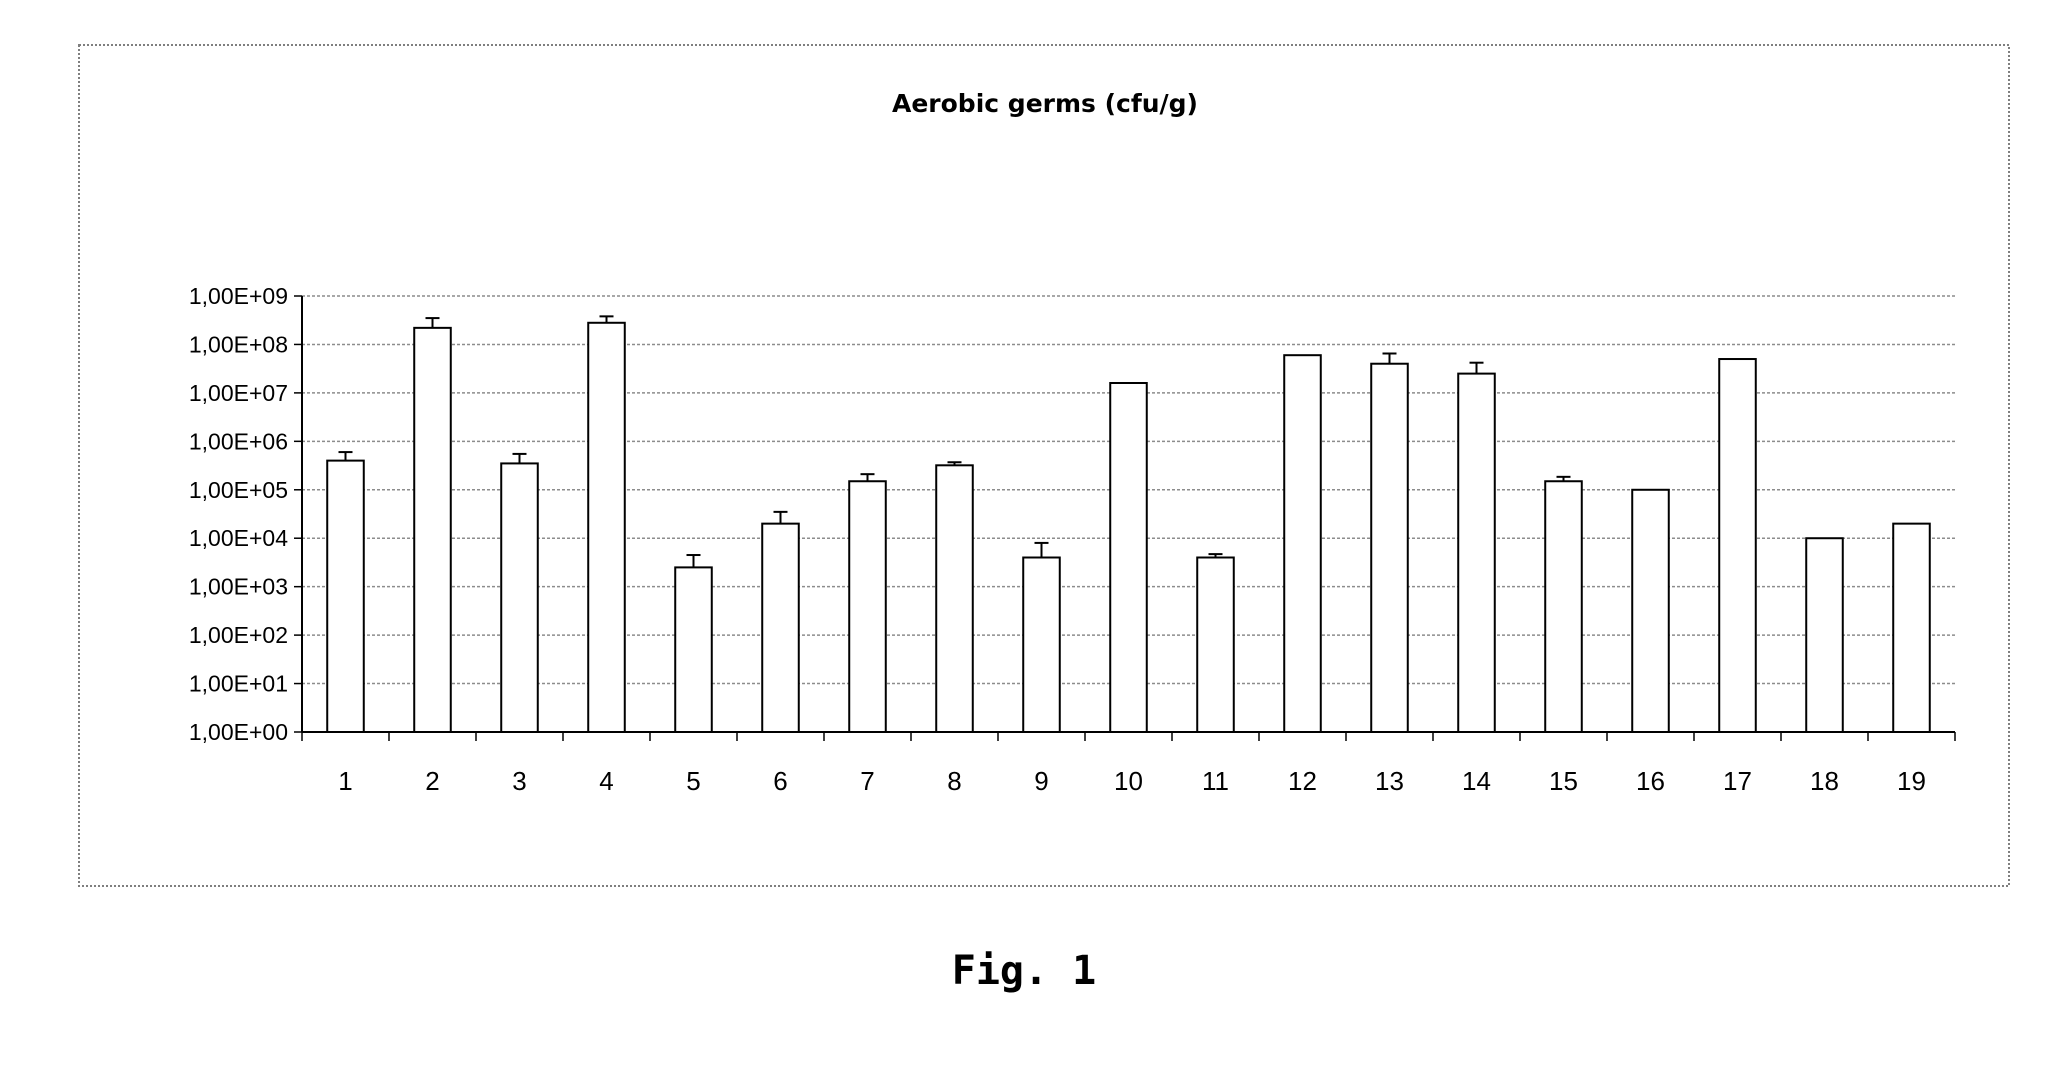 The width and height of the screenshot is (2048, 1081). I want to click on y-tick-label: 1,00E+01, so click(238, 684).